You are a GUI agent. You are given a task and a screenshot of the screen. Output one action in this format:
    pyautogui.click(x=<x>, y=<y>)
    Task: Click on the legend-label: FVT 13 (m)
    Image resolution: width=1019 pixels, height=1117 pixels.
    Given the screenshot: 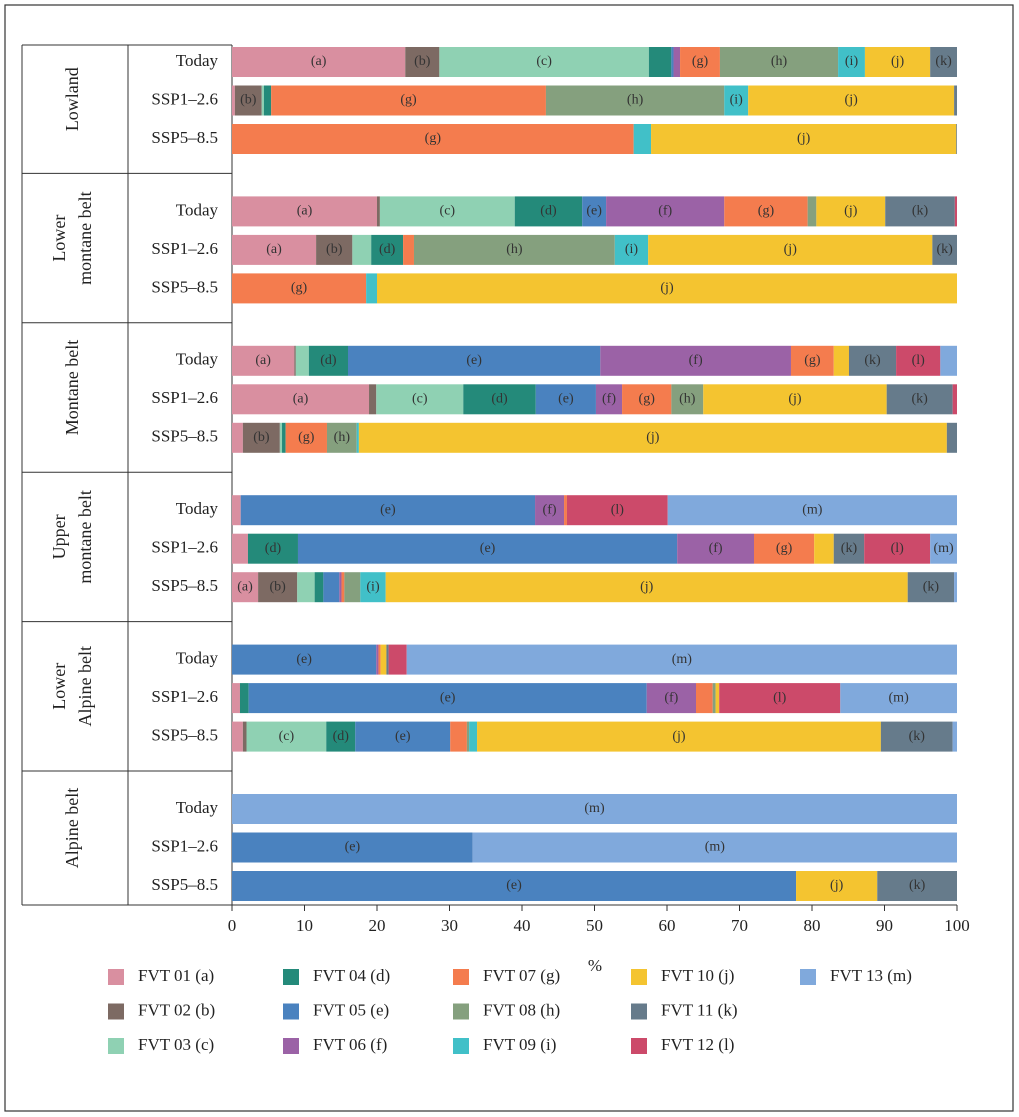 What is the action you would take?
    pyautogui.click(x=871, y=975)
    